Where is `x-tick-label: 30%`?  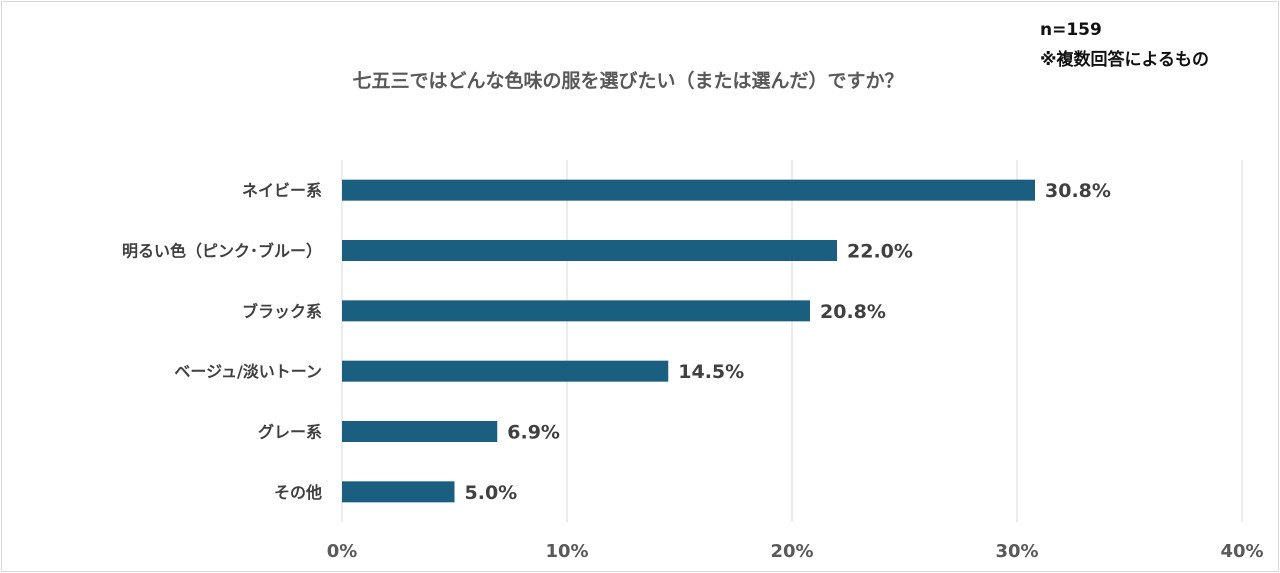 x-tick-label: 30% is located at coordinates (1016, 551).